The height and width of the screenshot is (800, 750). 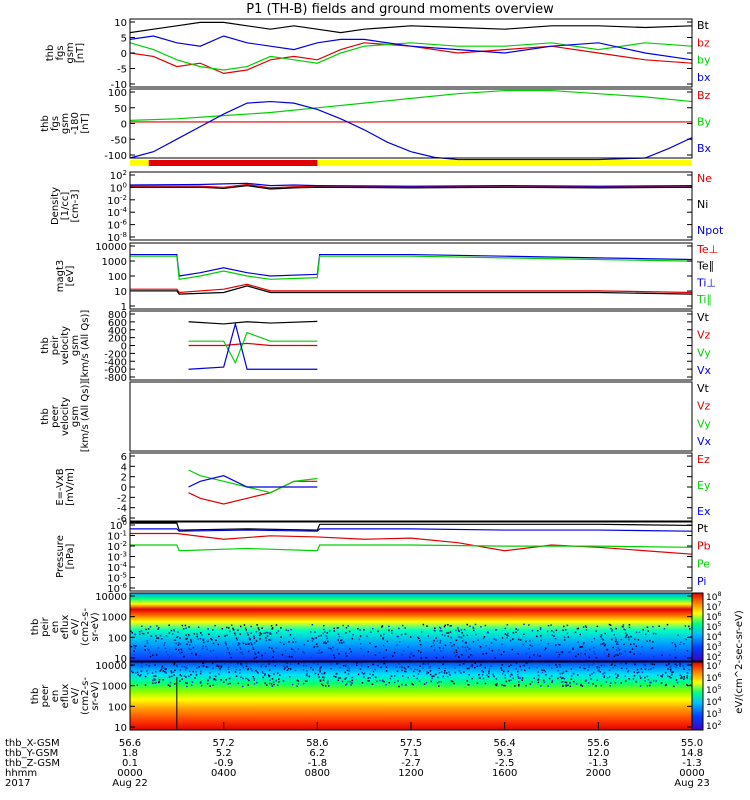 What do you see at coordinates (705, 266) in the screenshot?
I see `legend-Te∥: Te∥` at bounding box center [705, 266].